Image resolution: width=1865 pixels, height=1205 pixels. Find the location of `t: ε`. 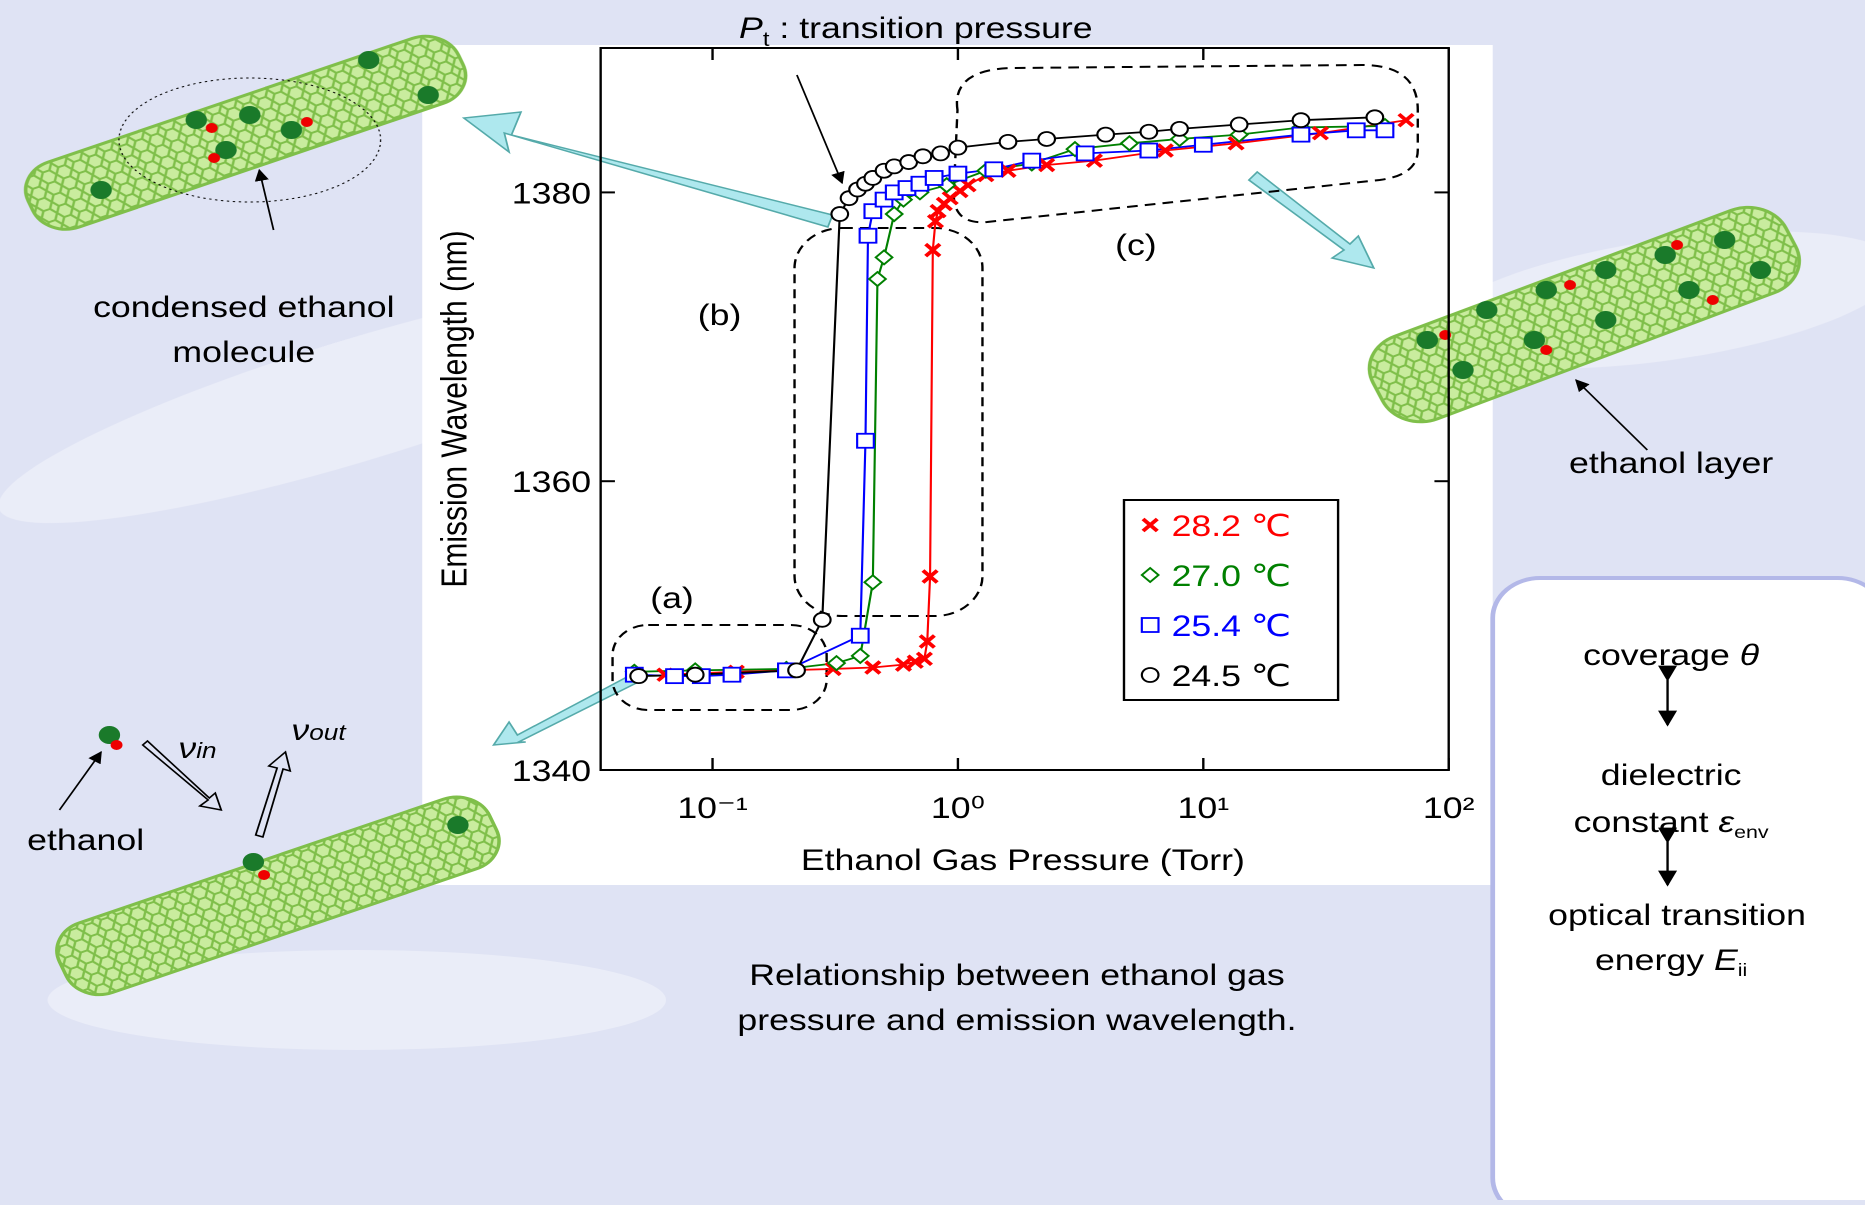

t: ε is located at coordinates (1726, 822).